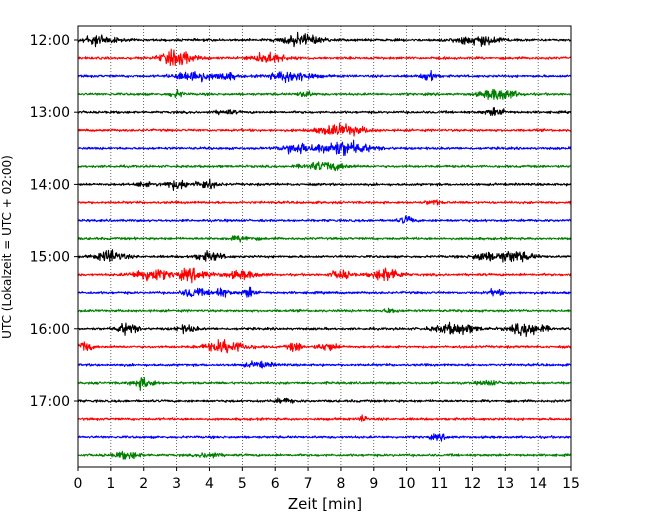 This screenshot has width=650, height=520. I want to click on x-tick-label: 7, so click(308, 484).